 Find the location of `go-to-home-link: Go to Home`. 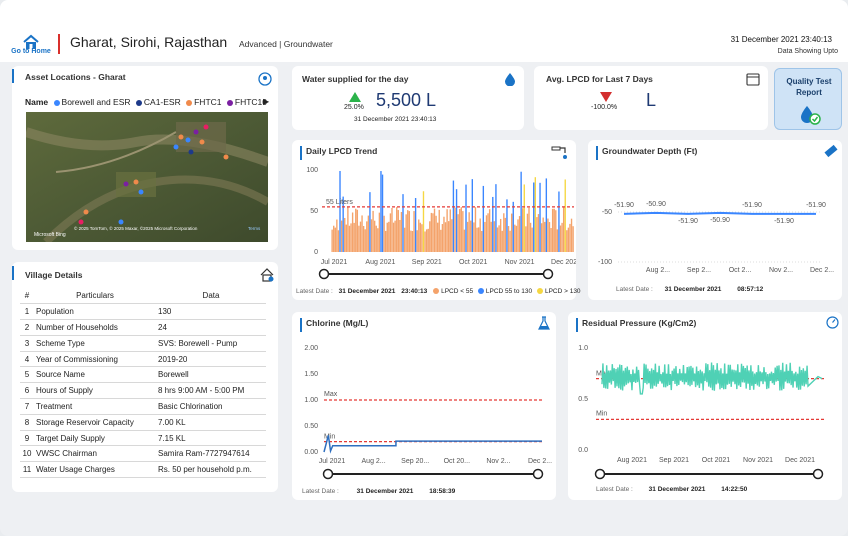

go-to-home-link: Go to Home is located at coordinates (31, 51).